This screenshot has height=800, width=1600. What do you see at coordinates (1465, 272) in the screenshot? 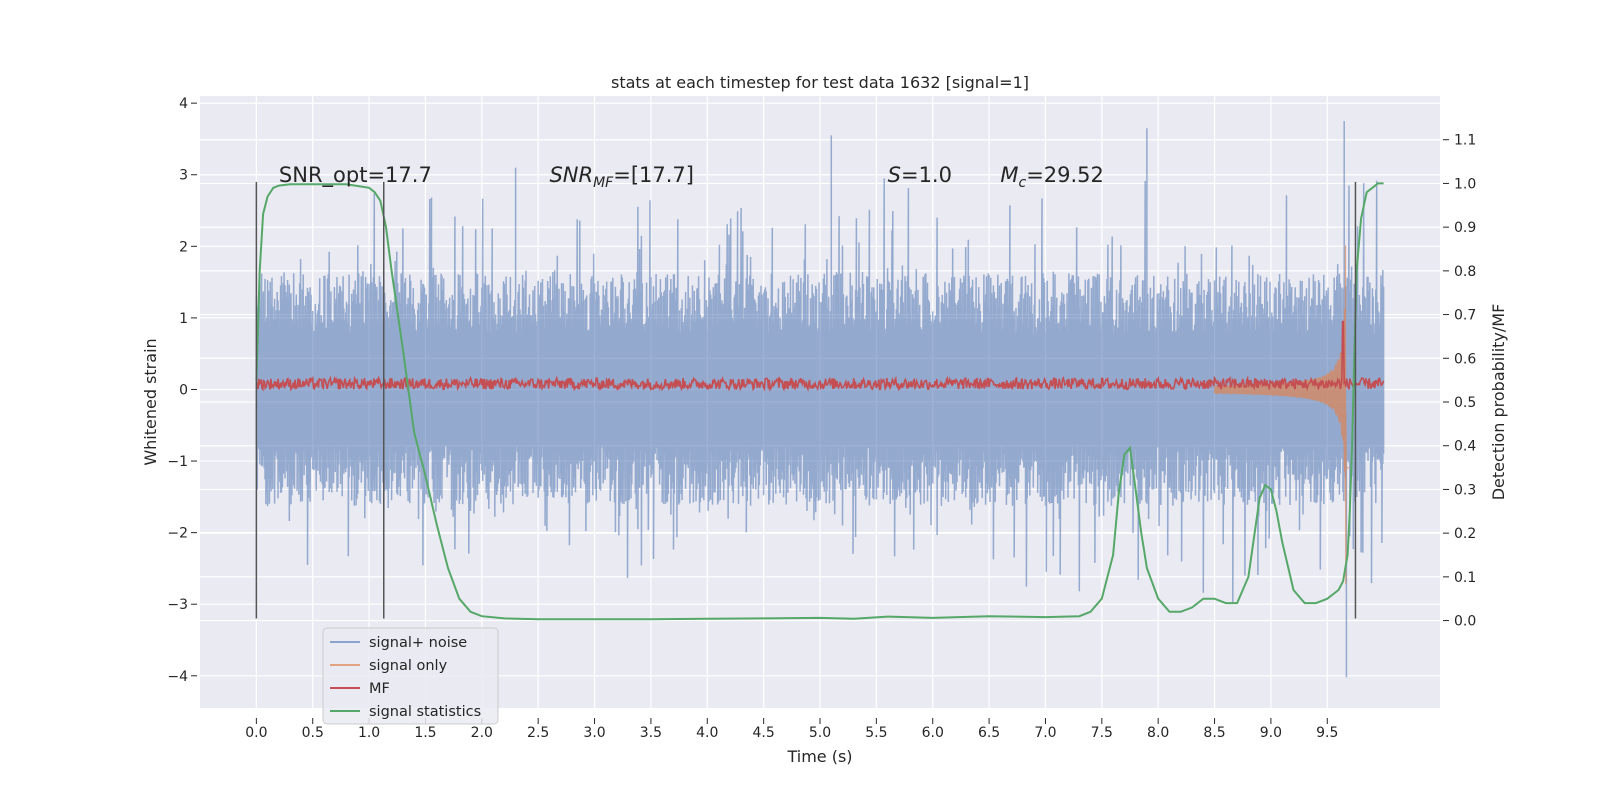
I see `y2-tick-label: 0.8` at bounding box center [1465, 272].